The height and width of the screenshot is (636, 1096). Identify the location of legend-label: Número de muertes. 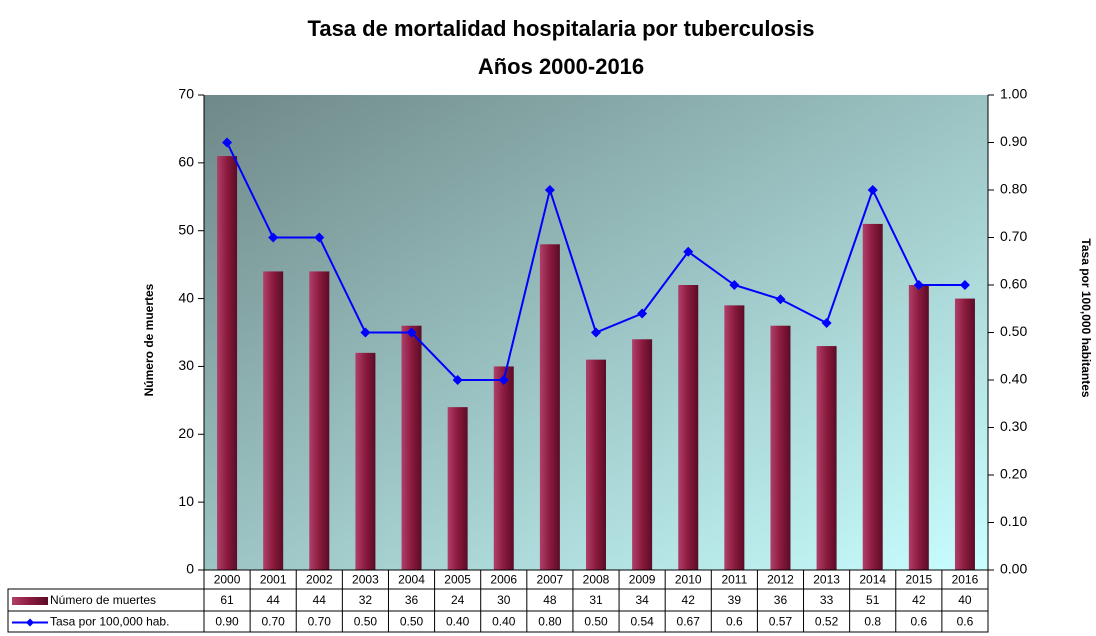
(103, 600).